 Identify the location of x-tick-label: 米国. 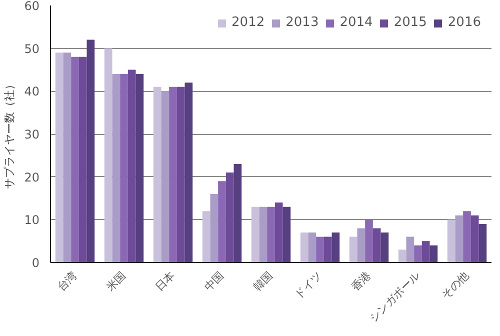
(116, 281).